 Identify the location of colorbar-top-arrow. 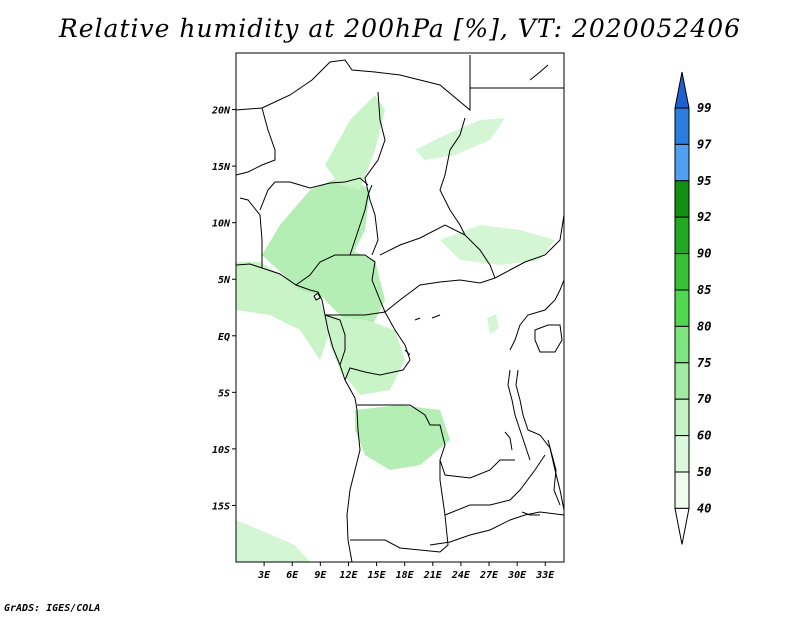
(682, 90).